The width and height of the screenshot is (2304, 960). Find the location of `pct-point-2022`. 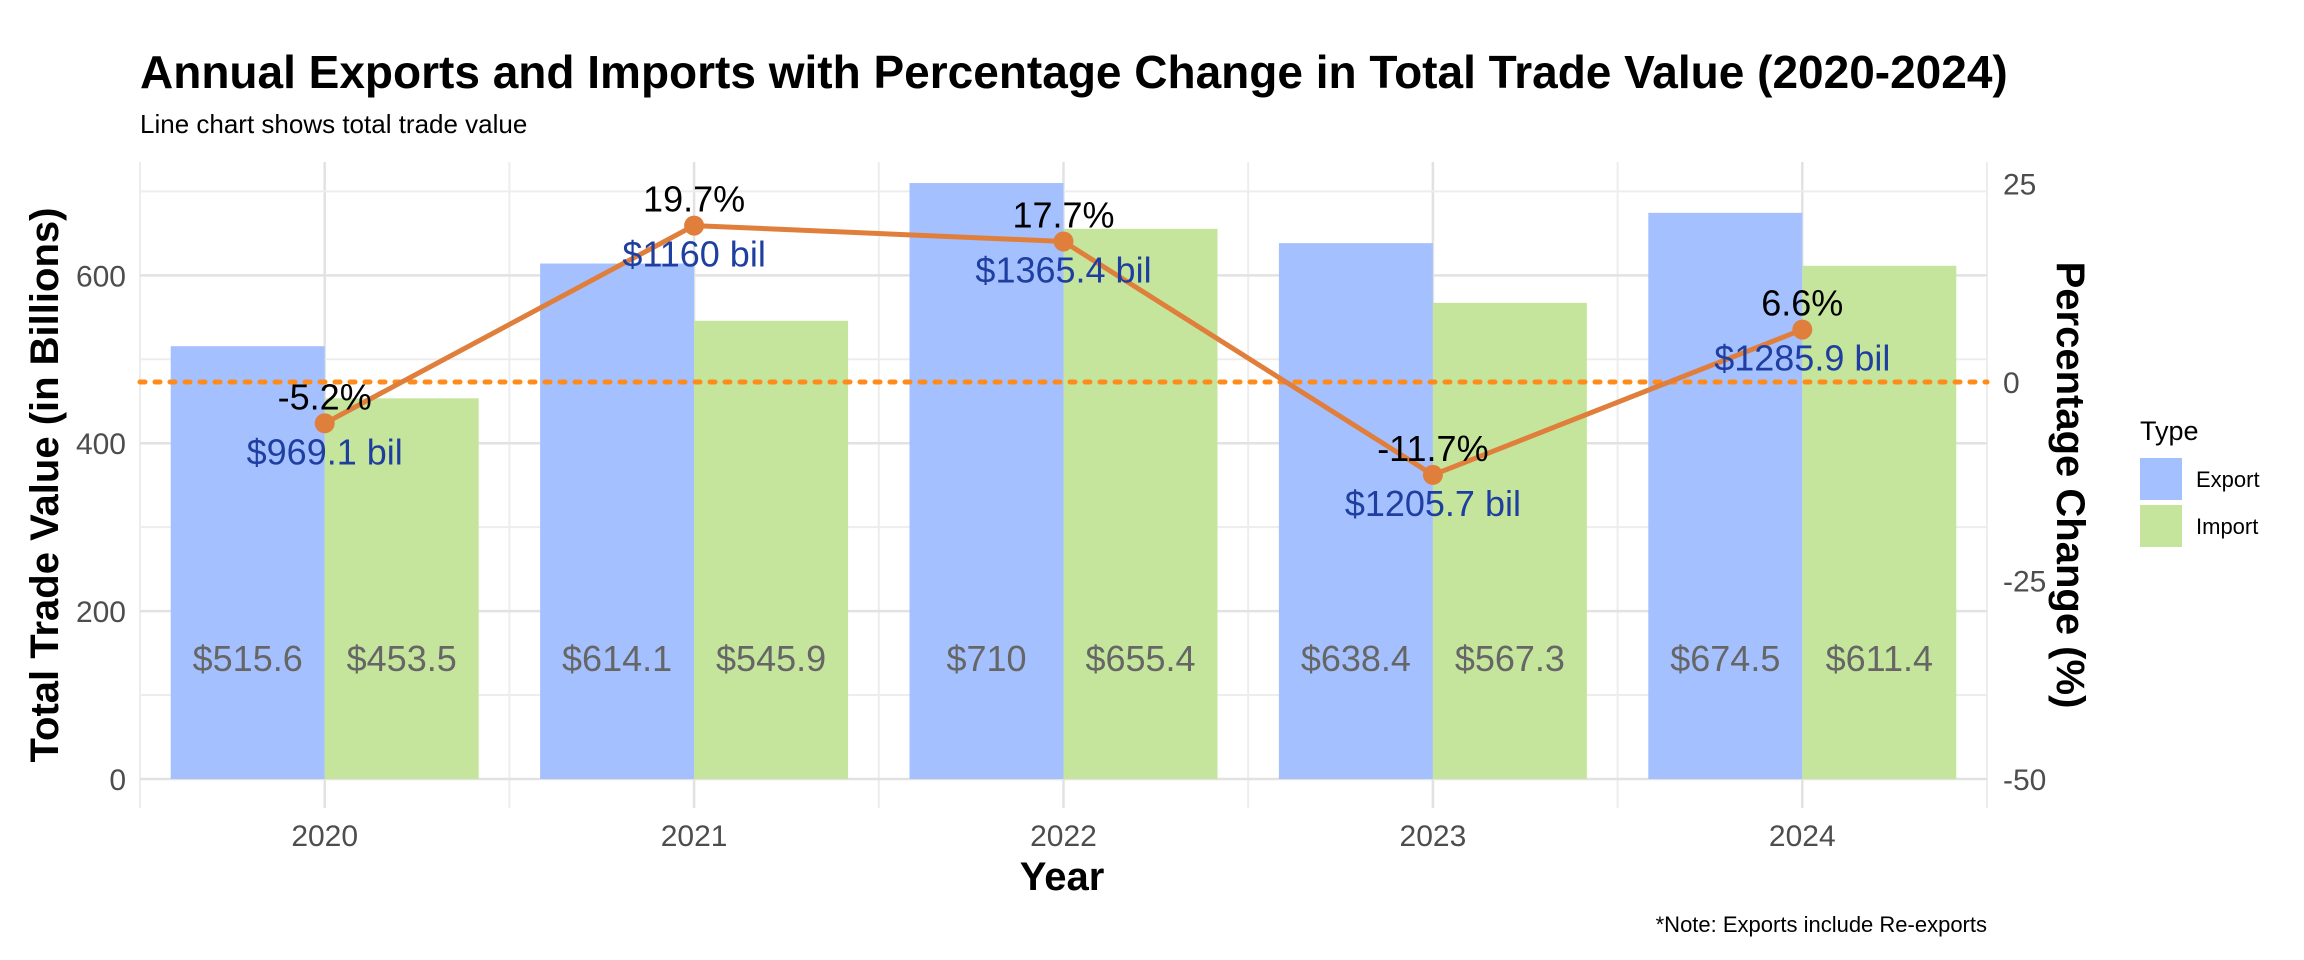

pct-point-2022 is located at coordinates (1063, 241).